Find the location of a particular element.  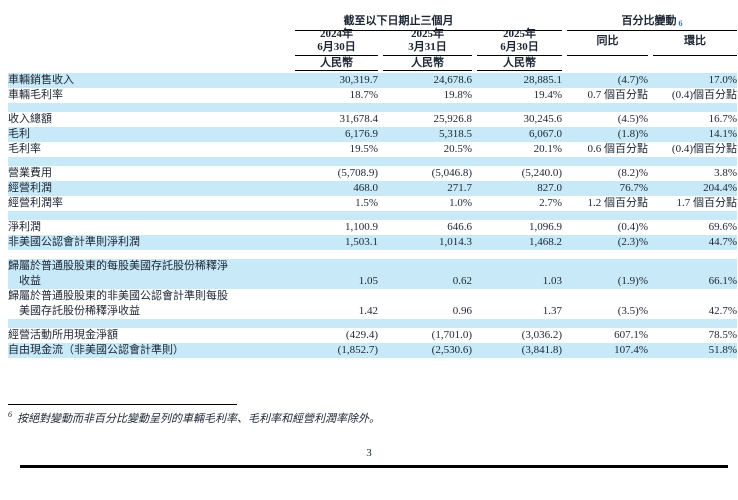

cell-value: 1.03 is located at coordinates (552, 281).